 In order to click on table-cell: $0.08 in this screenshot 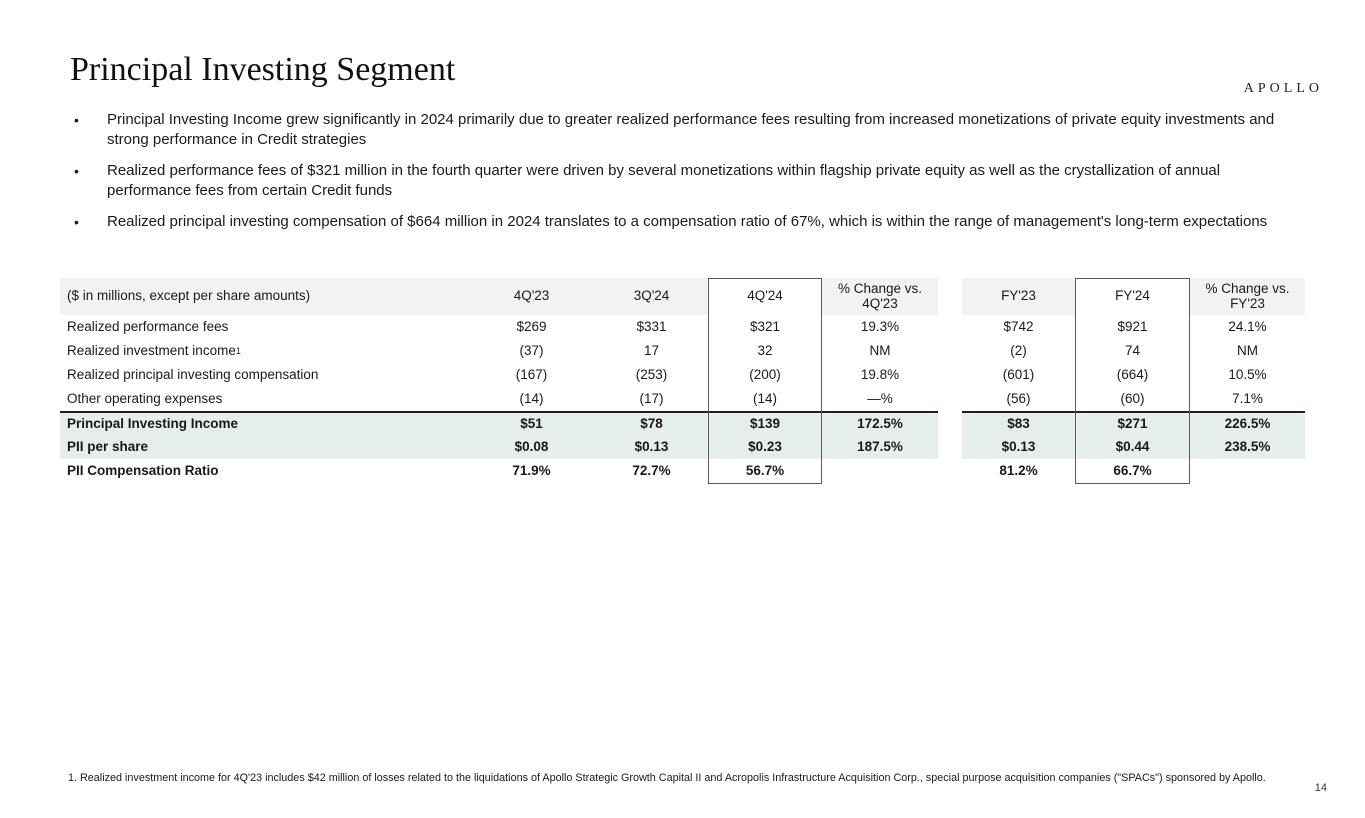, I will do `click(531, 447)`.